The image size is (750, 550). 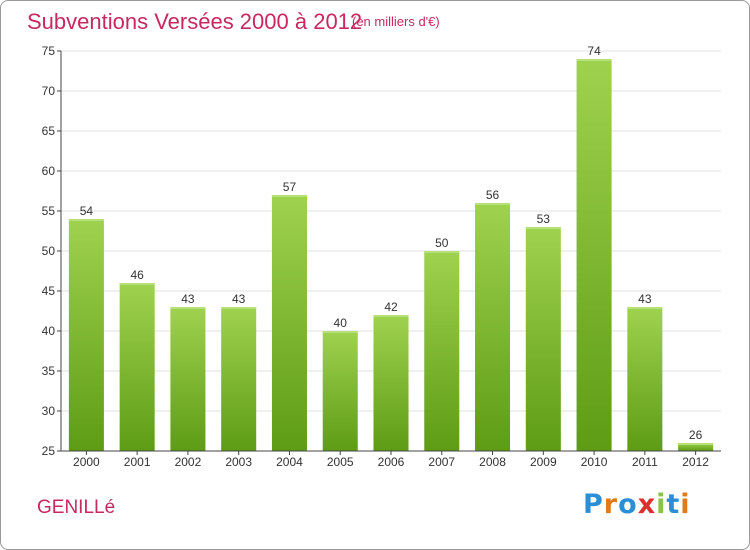 What do you see at coordinates (49, 371) in the screenshot?
I see `y-tick-label: 35` at bounding box center [49, 371].